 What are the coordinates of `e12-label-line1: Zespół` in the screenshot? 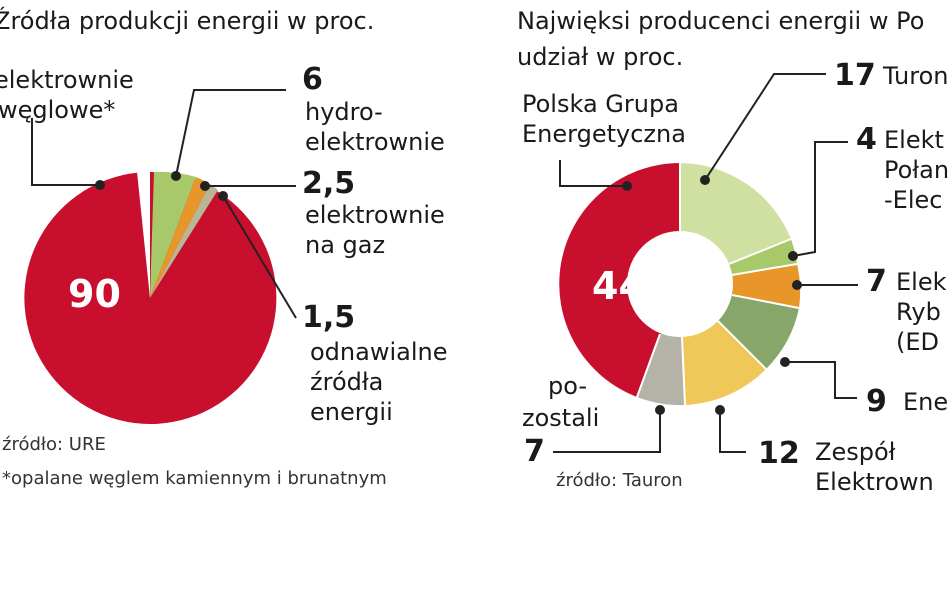 It's located at (855, 452).